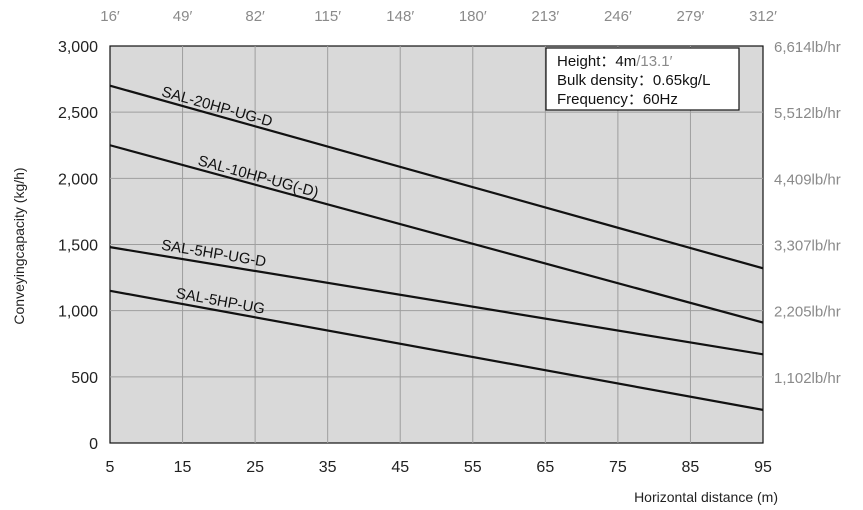  Describe the element at coordinates (78, 312) in the screenshot. I see `y-tick-label: 1,000` at that location.